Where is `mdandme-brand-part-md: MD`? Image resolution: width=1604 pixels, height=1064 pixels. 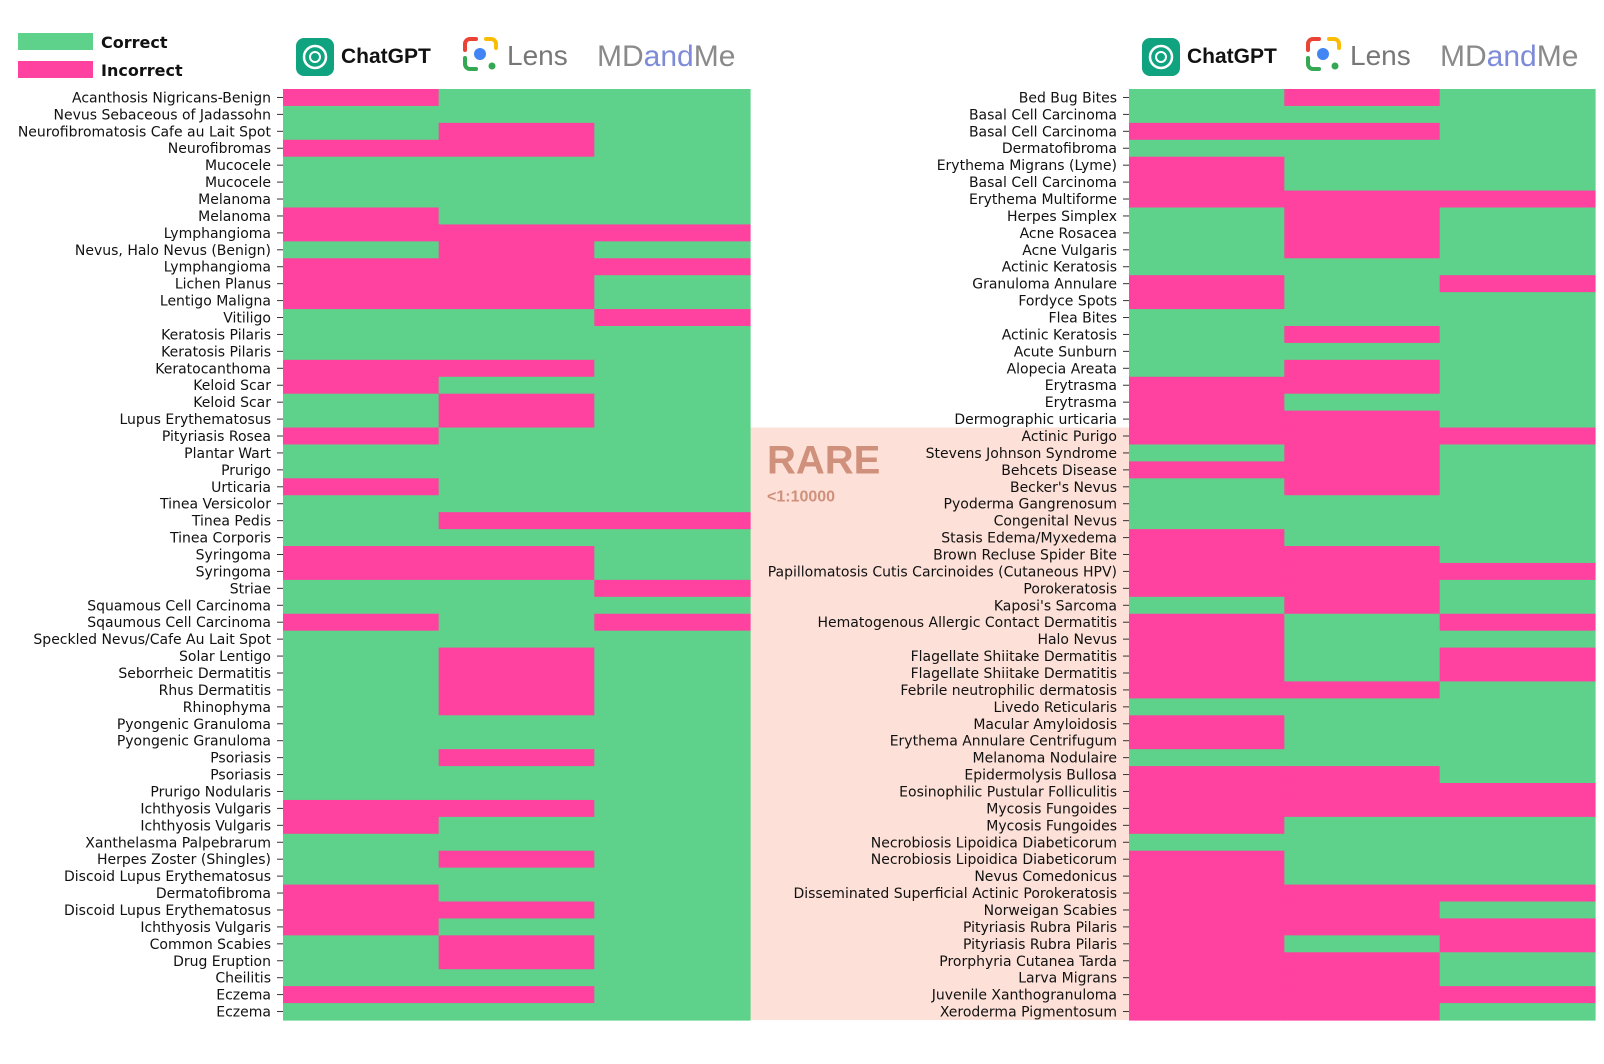
mdandme-brand-part-md: MD is located at coordinates (1463, 56).